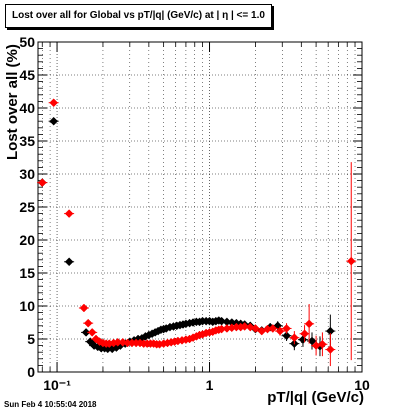 The image size is (400, 414). Describe the element at coordinates (27, 306) in the screenshot. I see `y-tick-label: 10` at that location.